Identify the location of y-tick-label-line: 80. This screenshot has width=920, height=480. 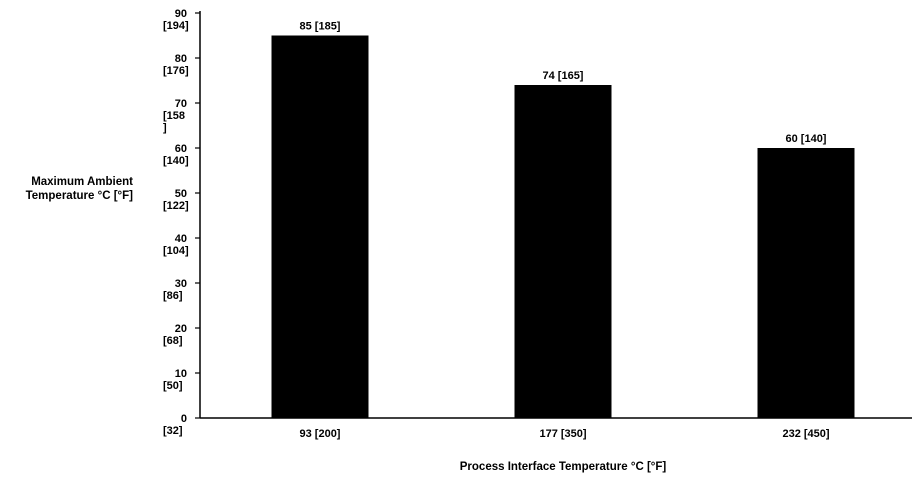
(181, 59).